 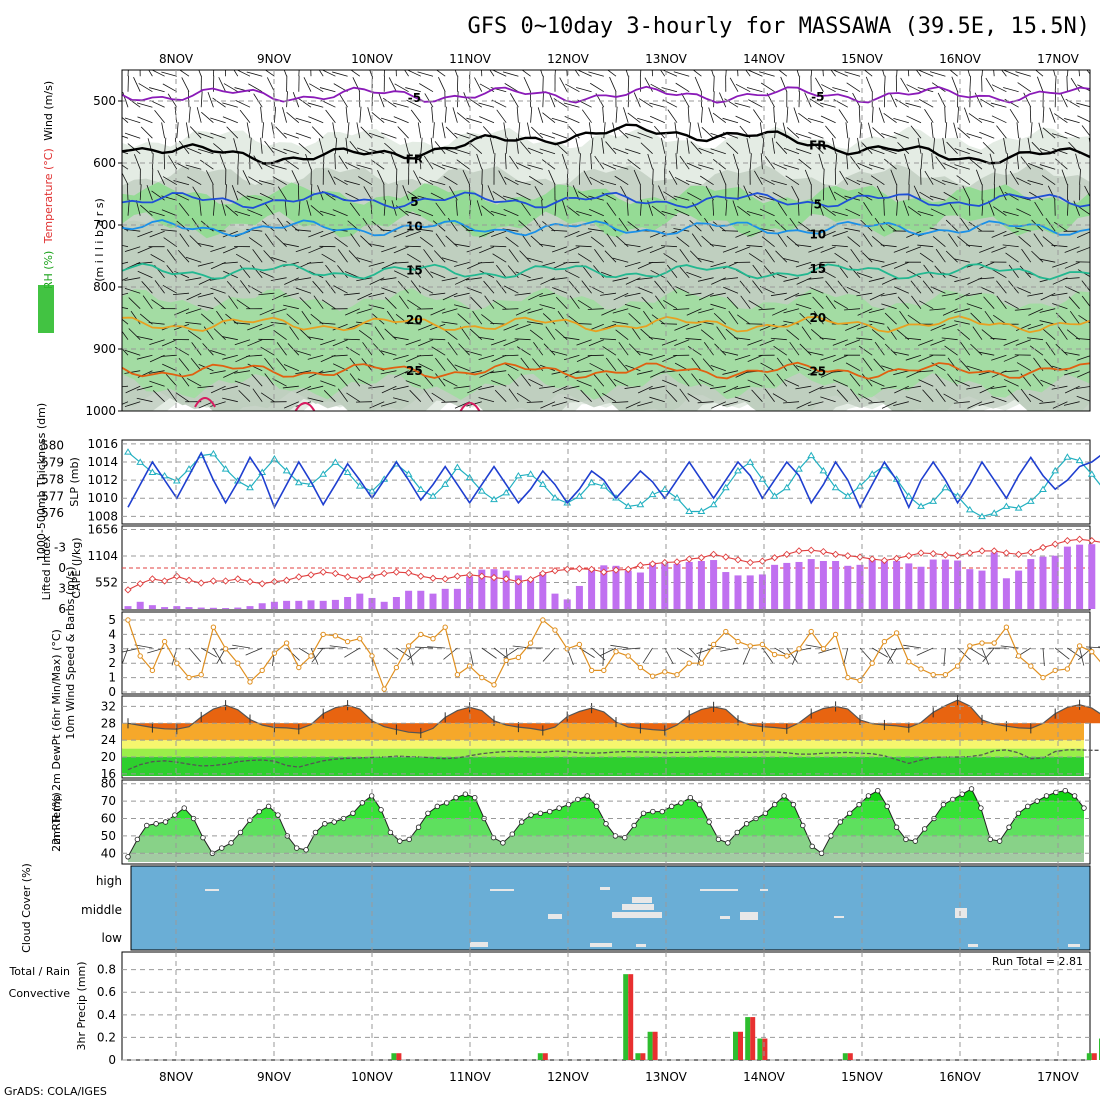 I want to click on rh-tick-label: 80, so click(x=108, y=784).